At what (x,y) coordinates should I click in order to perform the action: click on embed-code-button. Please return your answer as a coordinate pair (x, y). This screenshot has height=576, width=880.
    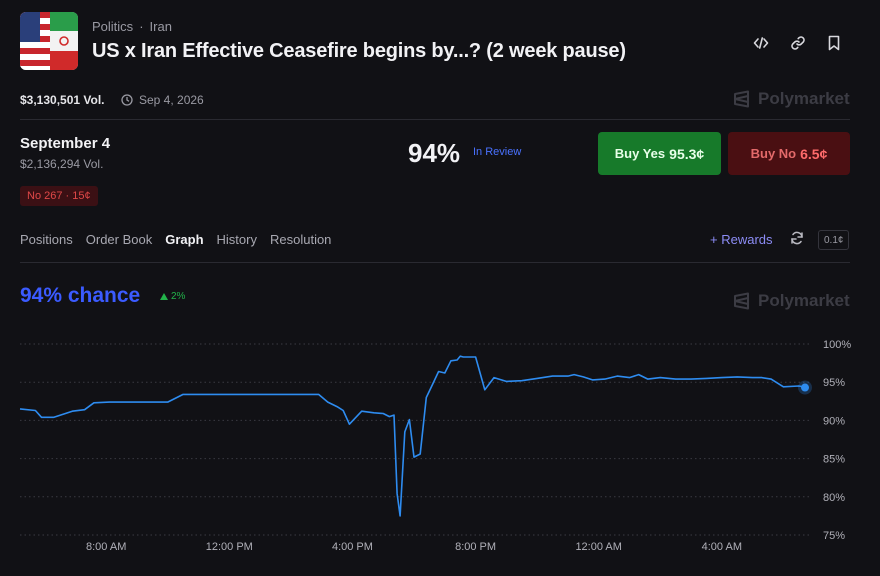
    Looking at the image, I should click on (761, 43).